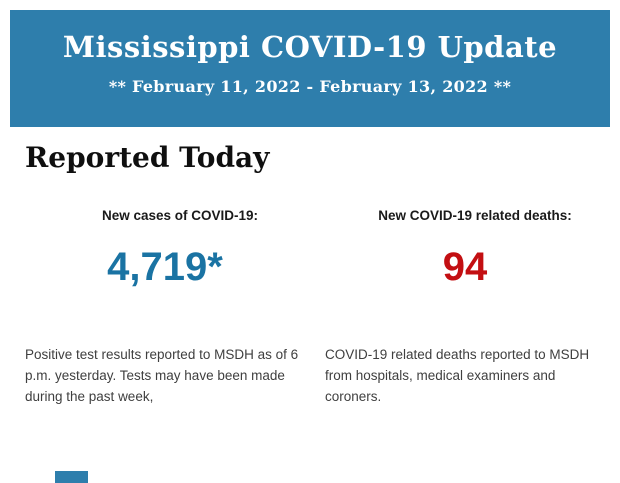 The width and height of the screenshot is (620, 483). What do you see at coordinates (180, 215) in the screenshot?
I see `new-cases-label: New cases of COVID-19:` at bounding box center [180, 215].